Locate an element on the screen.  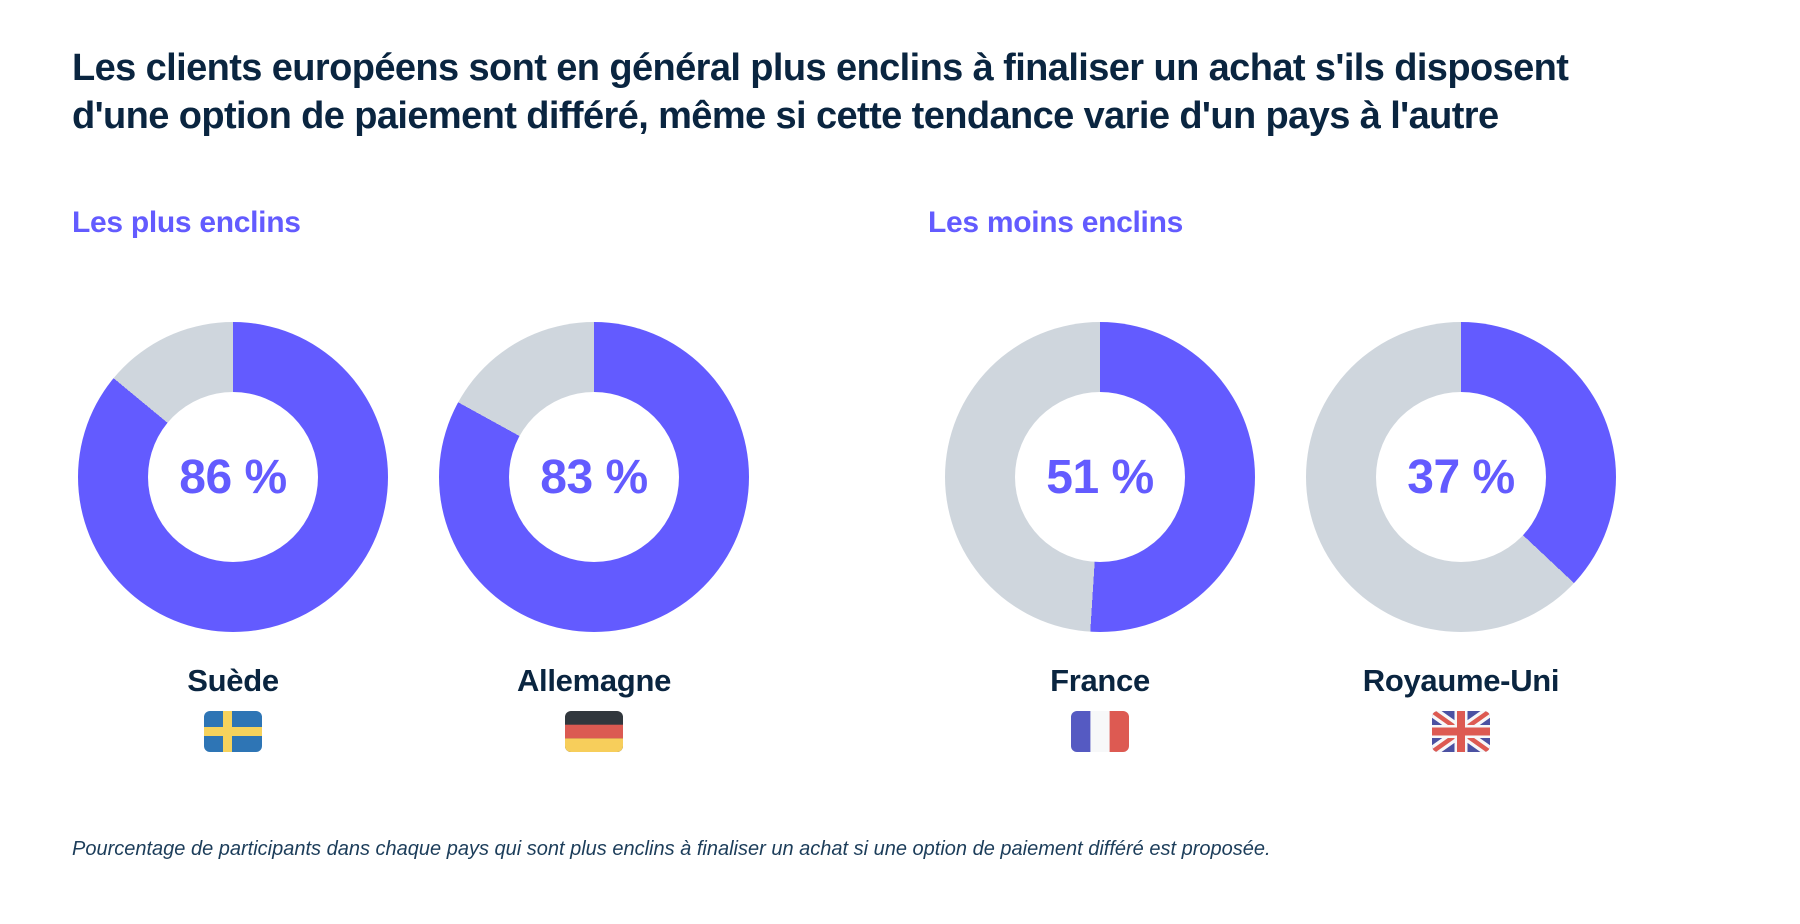
france-flag-icon is located at coordinates (1100, 731).